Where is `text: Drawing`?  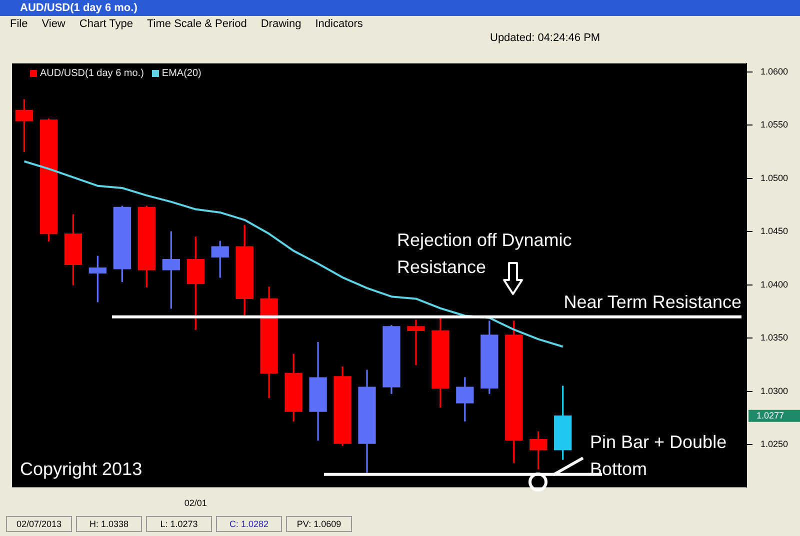
text: Drawing is located at coordinates (281, 25).